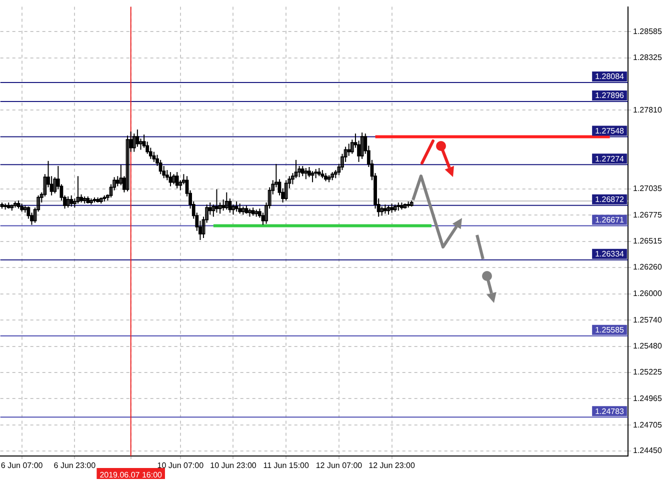 Image resolution: width=665 pixels, height=482 pixels. I want to click on y-tick-label: 1.28585, so click(647, 31).